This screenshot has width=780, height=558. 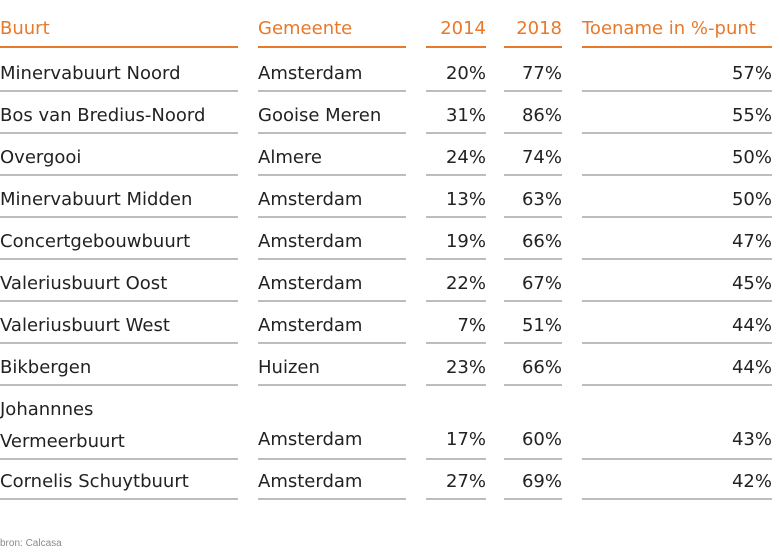 What do you see at coordinates (751, 439) in the screenshot?
I see `cell-value: 43%` at bounding box center [751, 439].